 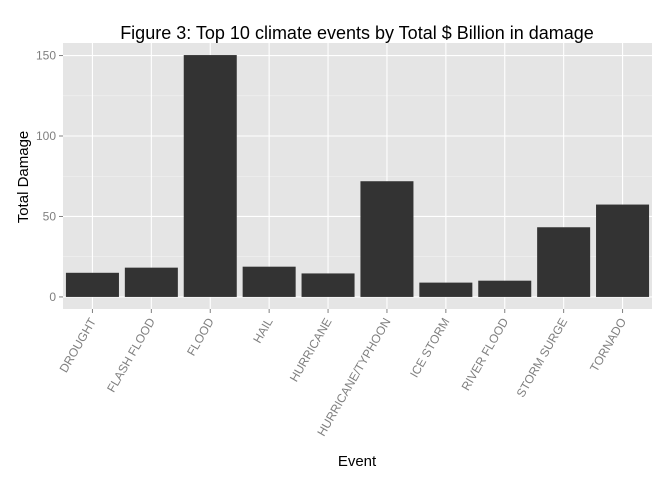 What do you see at coordinates (429, 347) in the screenshot?
I see `x-tick-label: ICE STORM` at bounding box center [429, 347].